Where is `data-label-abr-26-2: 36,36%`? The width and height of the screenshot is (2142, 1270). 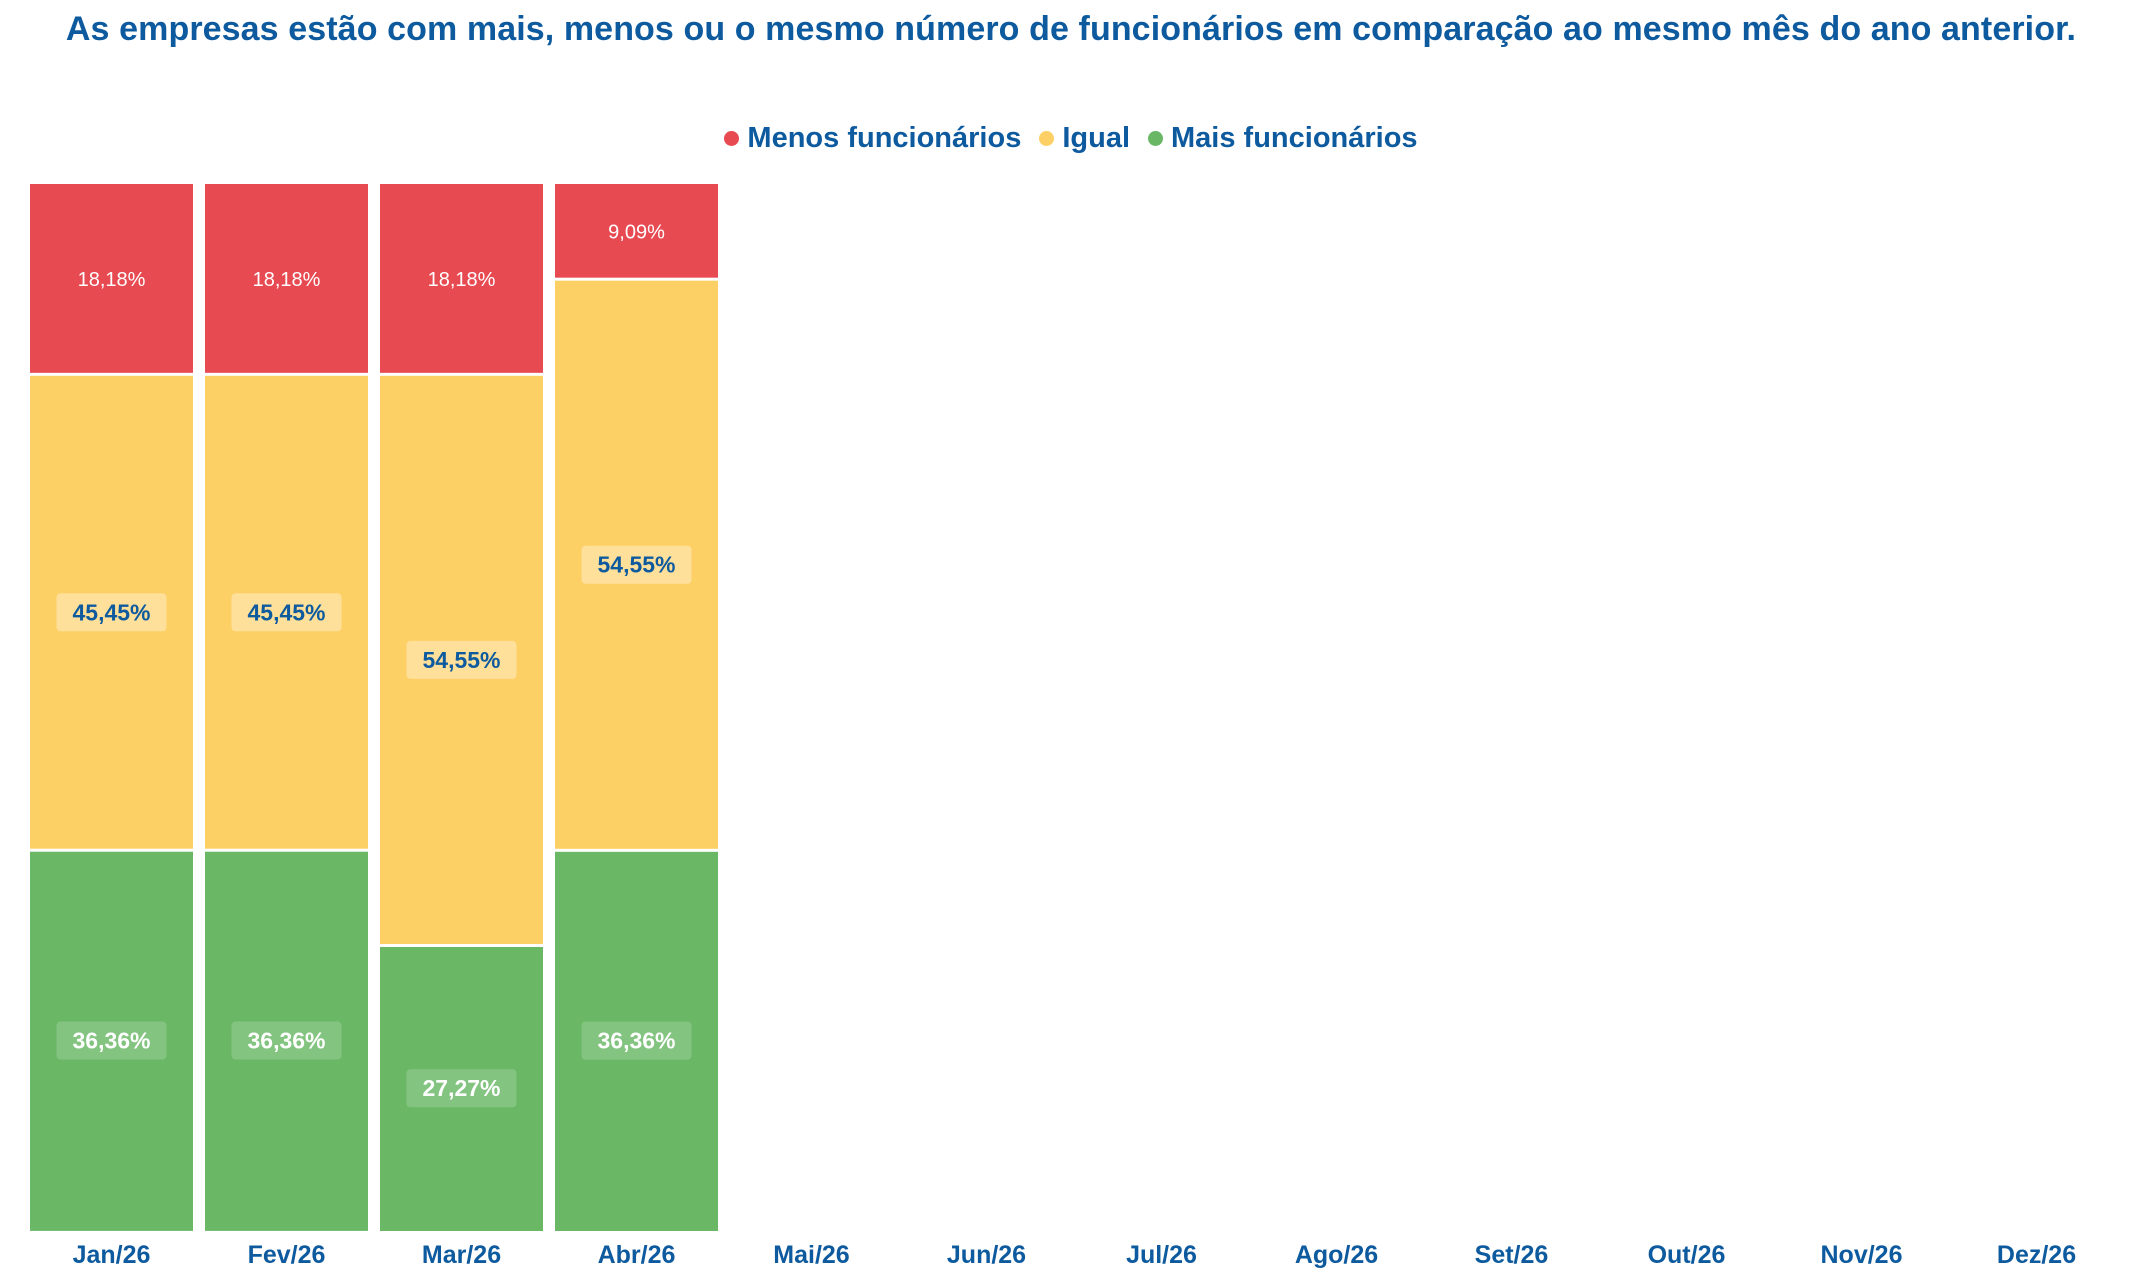
data-label-abr-26-2: 36,36% is located at coordinates (636, 1041).